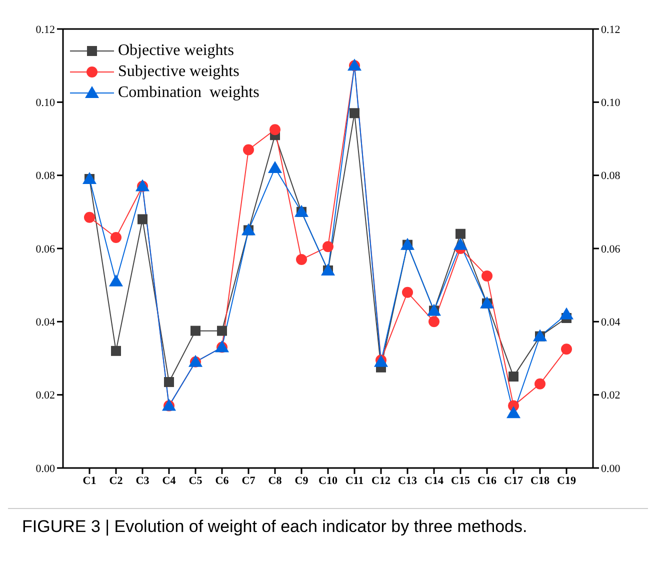  Describe the element at coordinates (328, 480) in the screenshot. I see `x-tick-label: C10` at that location.